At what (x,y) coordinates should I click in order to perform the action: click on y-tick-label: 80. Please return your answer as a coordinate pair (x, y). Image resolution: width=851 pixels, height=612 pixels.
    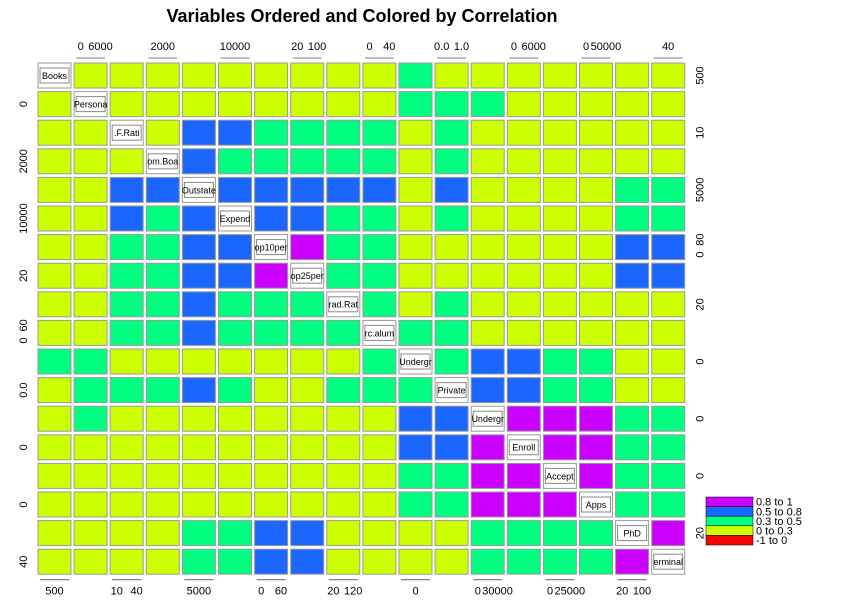
    Looking at the image, I should click on (701, 239).